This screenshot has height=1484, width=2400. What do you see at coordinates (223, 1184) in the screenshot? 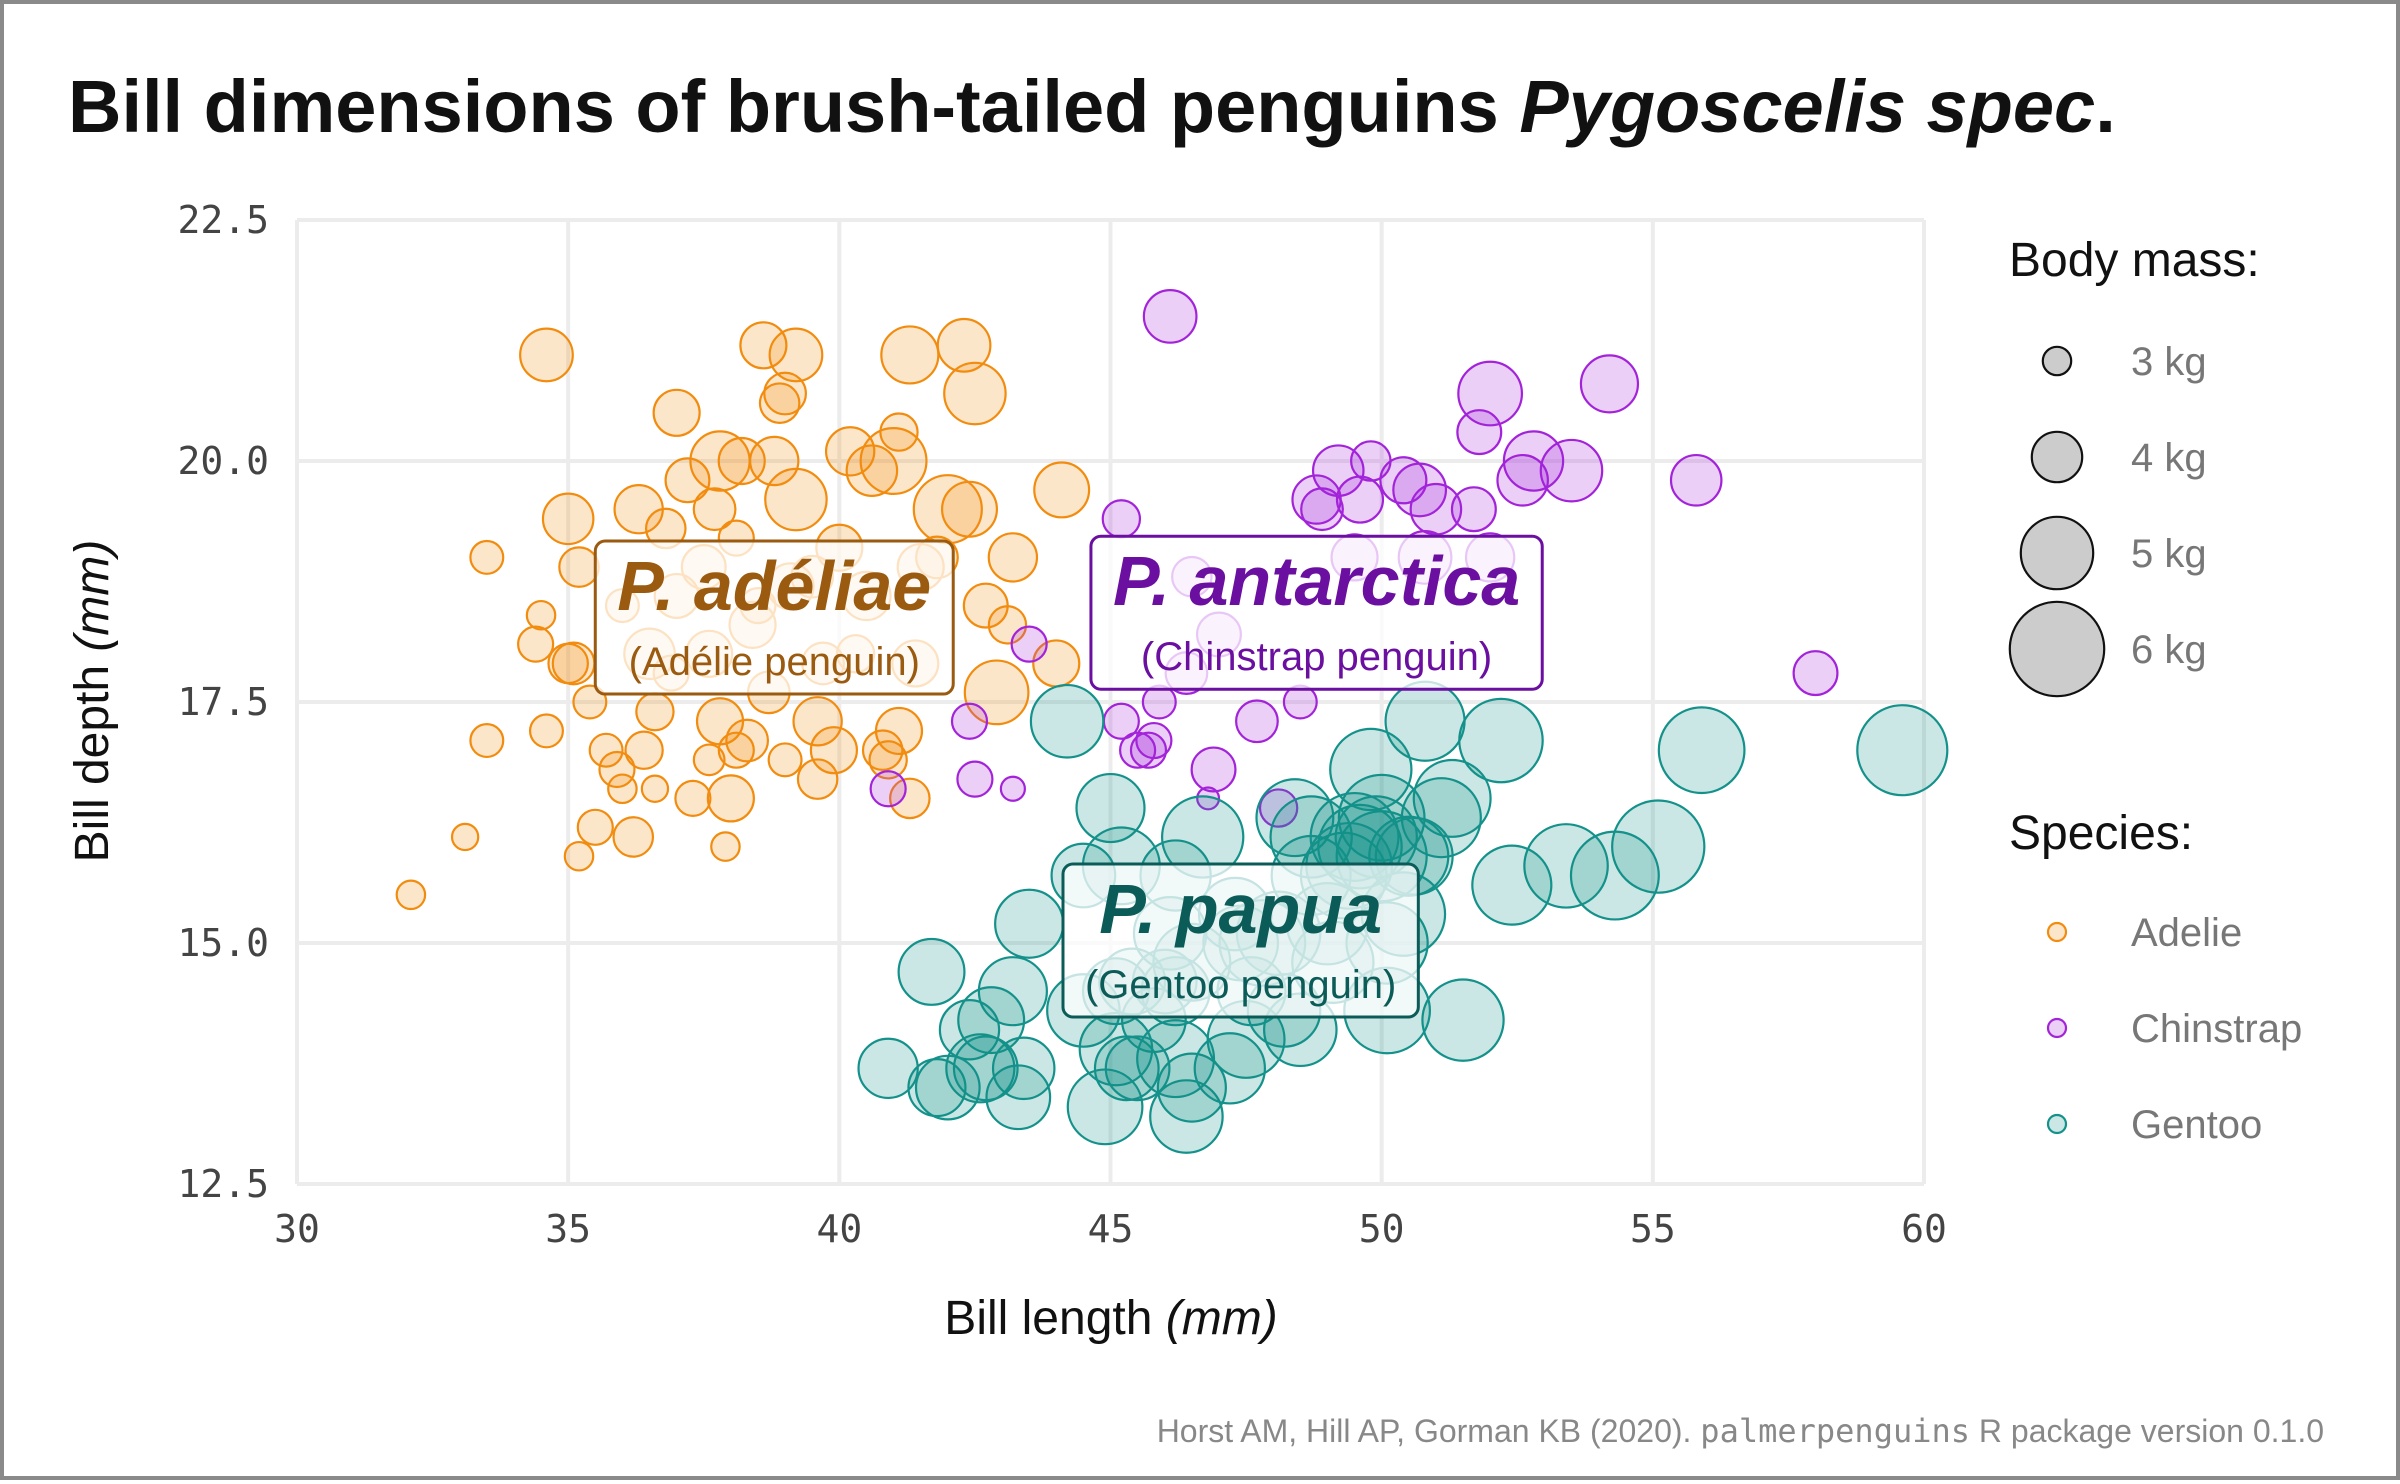
I see `y-tick-label: 12.5` at bounding box center [223, 1184].